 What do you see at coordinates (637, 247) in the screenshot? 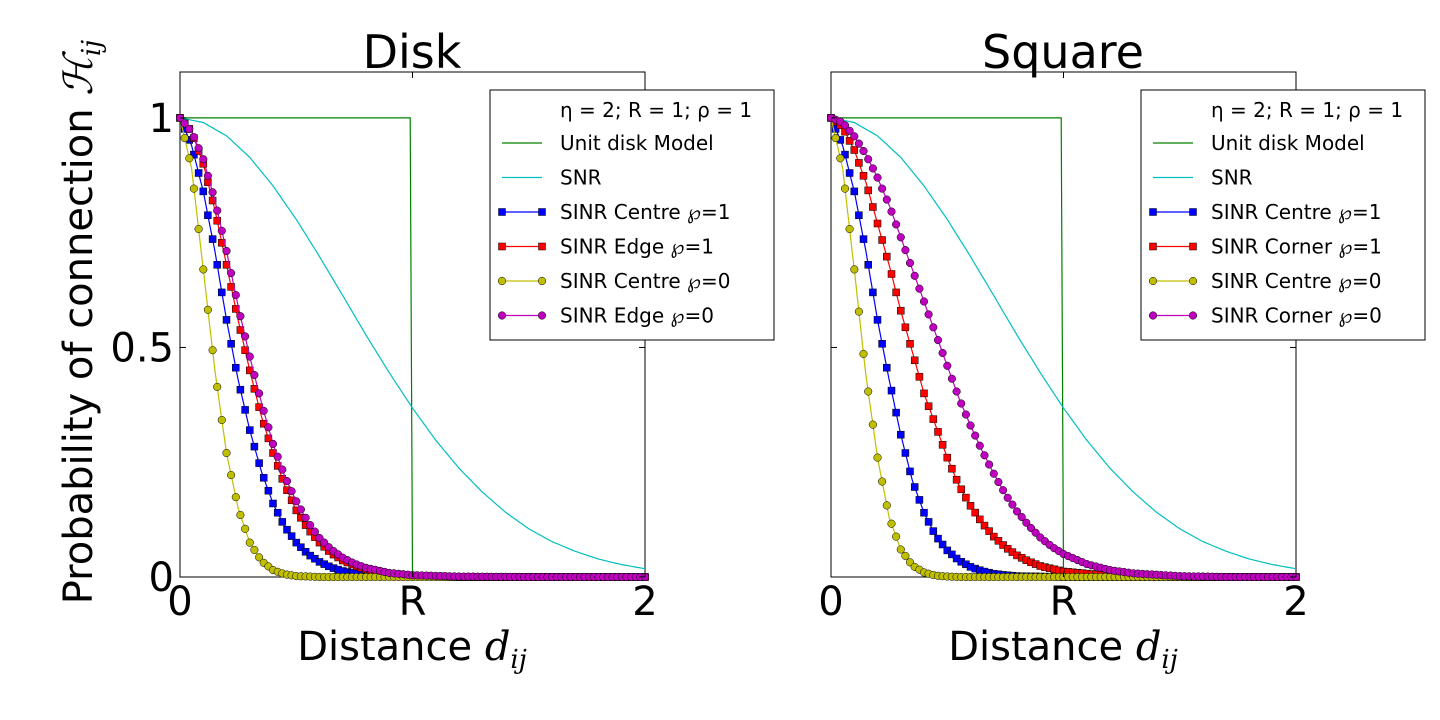
I see `legend-label: SINR Edge ℘=1` at bounding box center [637, 247].